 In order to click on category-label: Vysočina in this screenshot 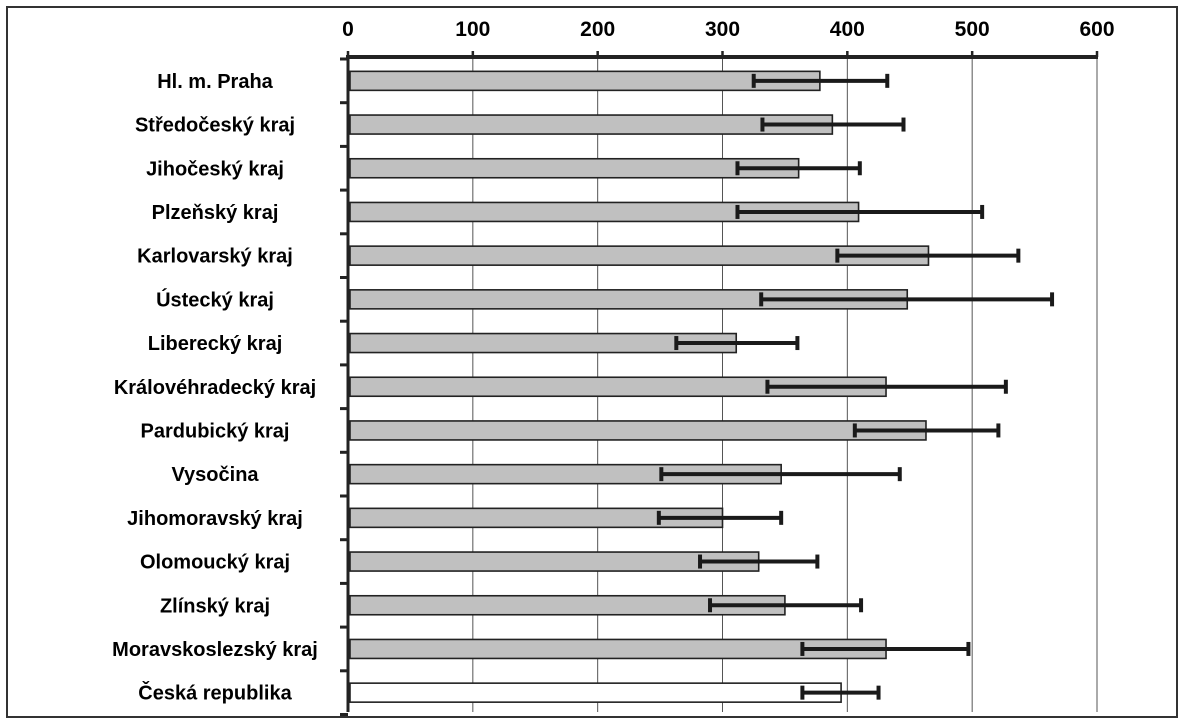, I will do `click(215, 475)`.